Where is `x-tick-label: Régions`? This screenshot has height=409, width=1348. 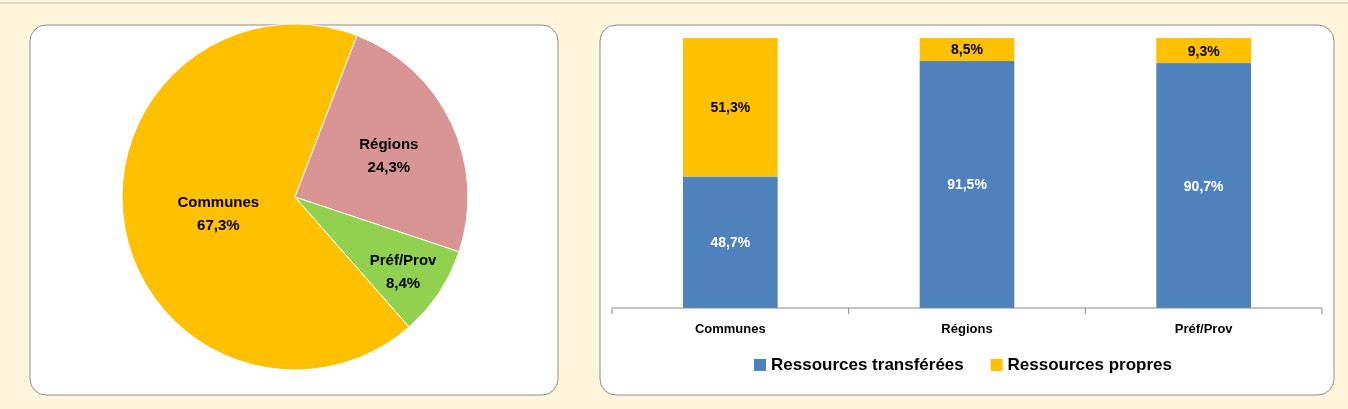
x-tick-label: Régions is located at coordinates (967, 328).